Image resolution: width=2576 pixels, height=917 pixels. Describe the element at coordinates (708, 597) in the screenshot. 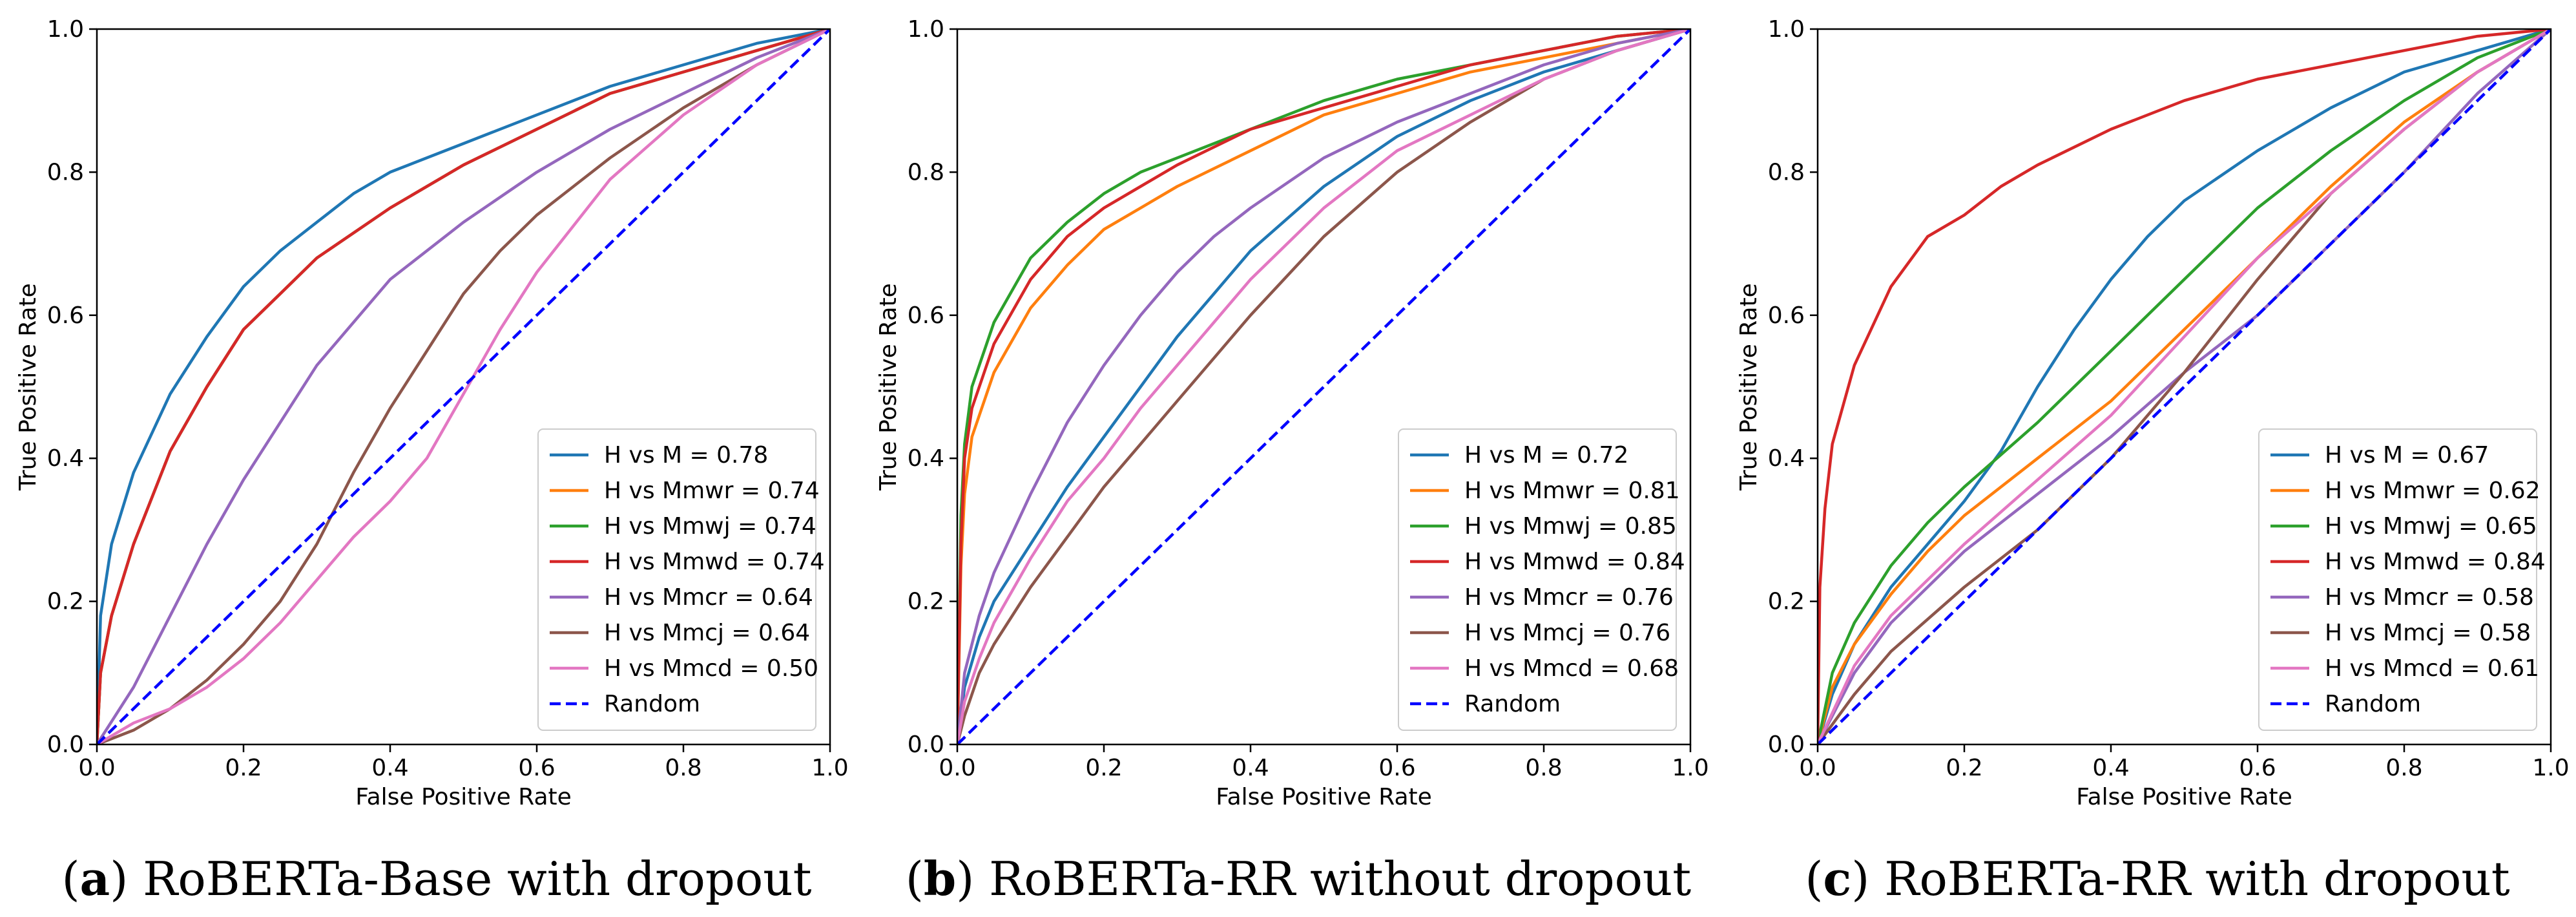

I see `legend-label-h-vs-mmcr: H vs Mmcr = 0.64` at that location.